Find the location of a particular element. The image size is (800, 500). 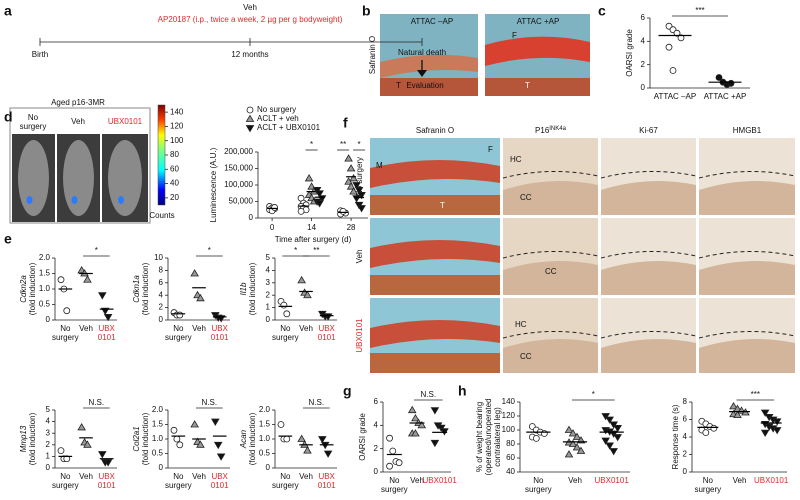

colorbar-tick-label: 120 is located at coordinates (177, 126).